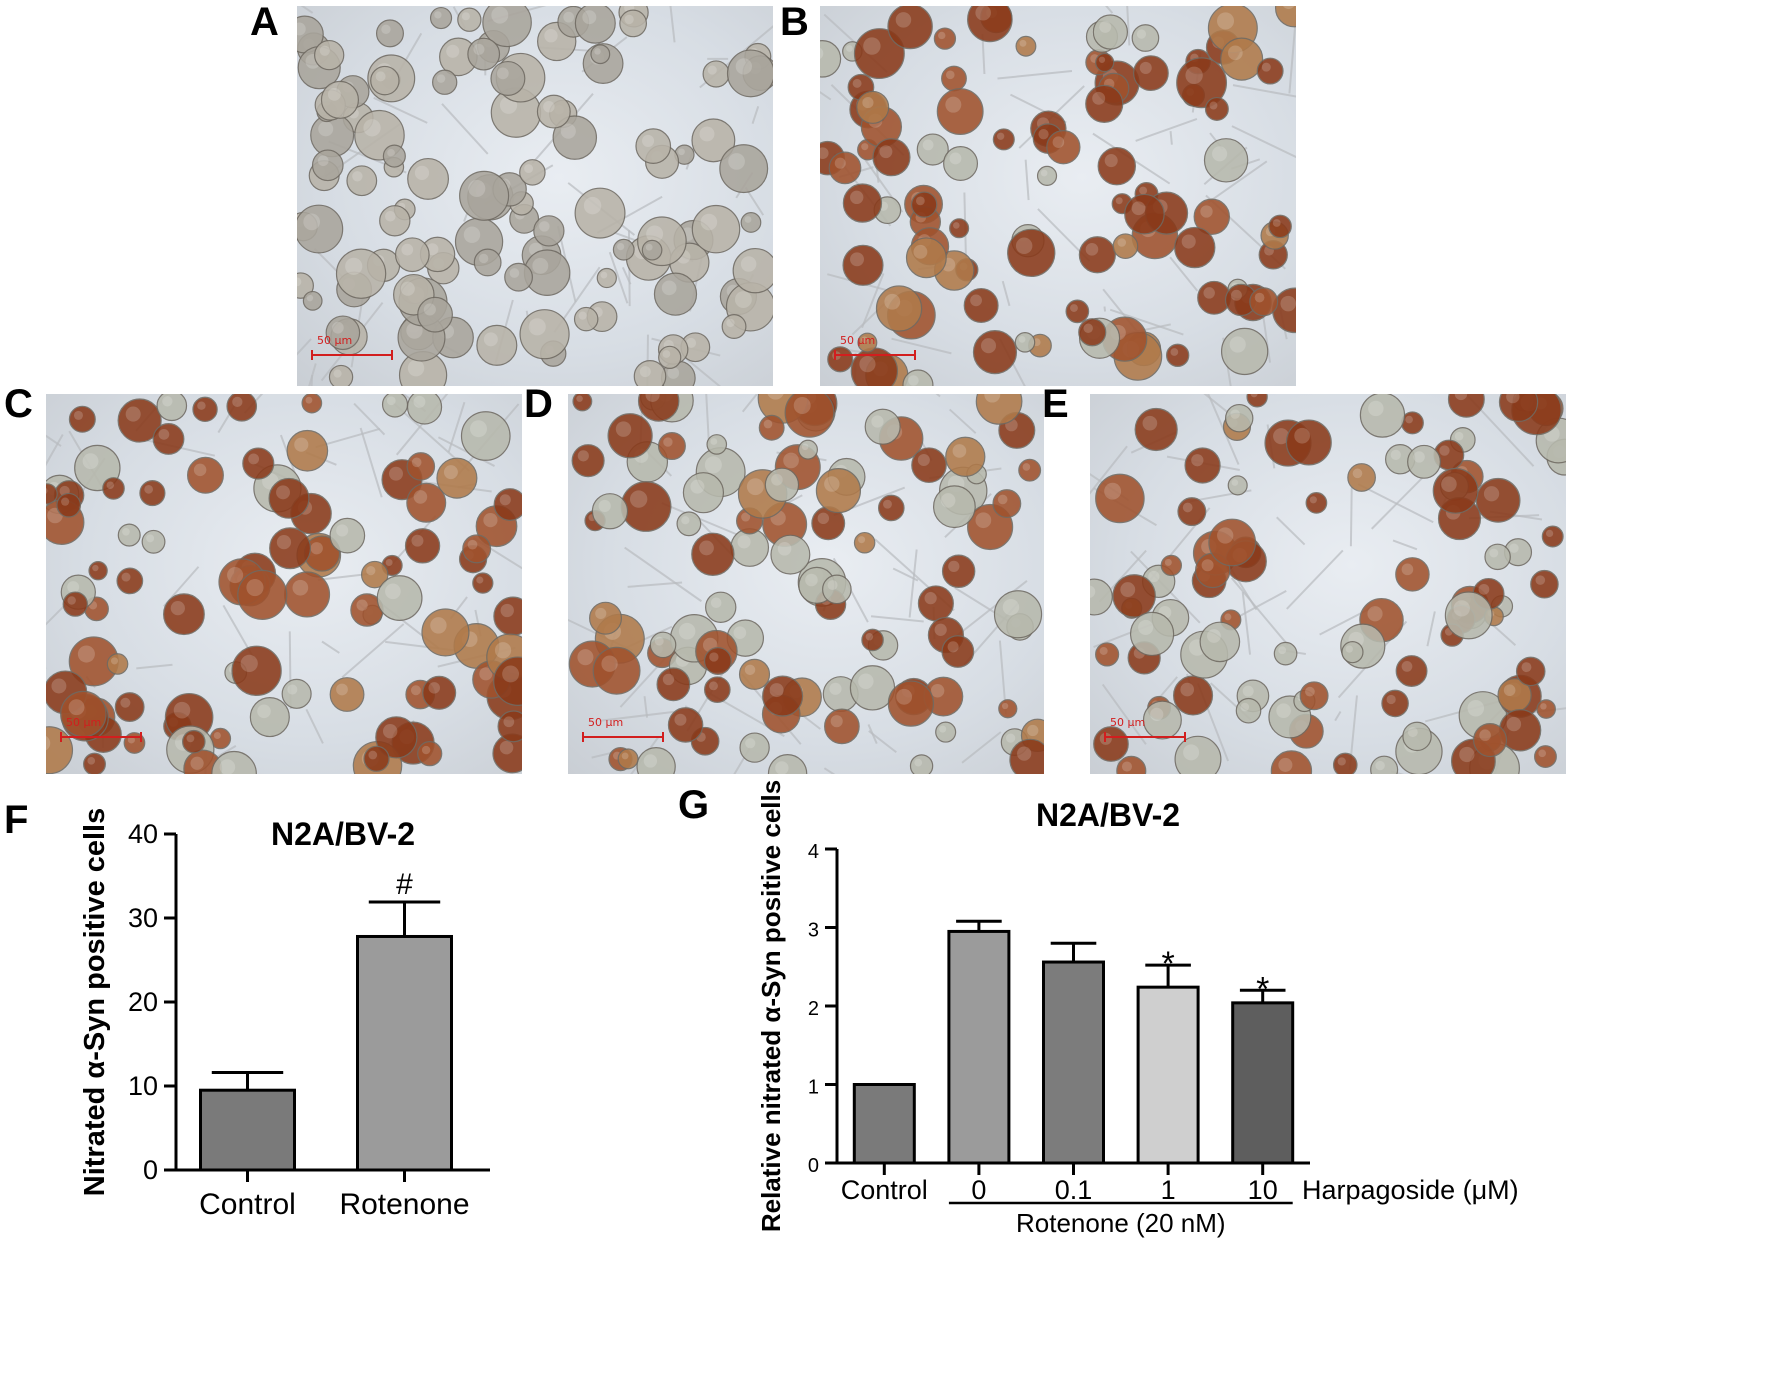  I want to click on panel-letter-b: B, so click(794, 22).